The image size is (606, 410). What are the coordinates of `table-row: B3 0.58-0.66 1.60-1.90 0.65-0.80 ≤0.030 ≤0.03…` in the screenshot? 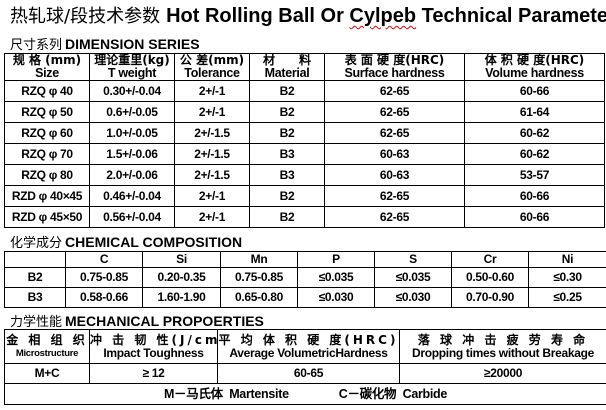 It's located at (305, 297).